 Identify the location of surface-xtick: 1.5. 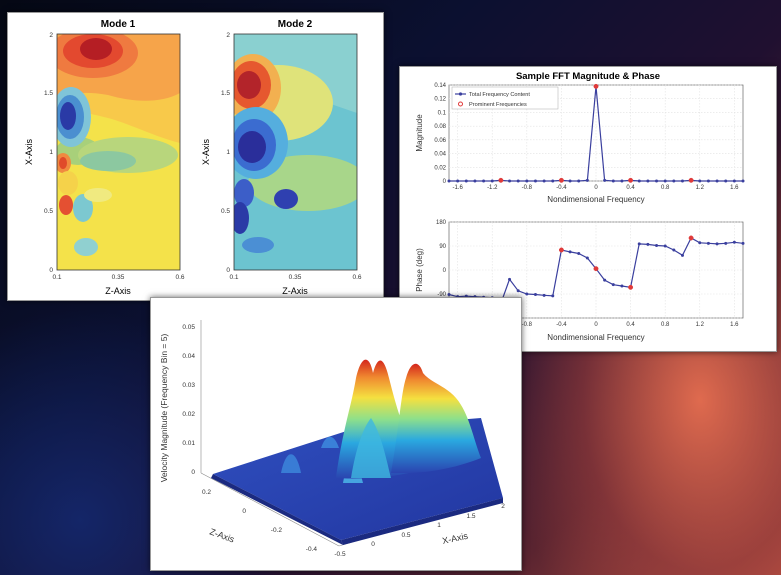
(470, 516).